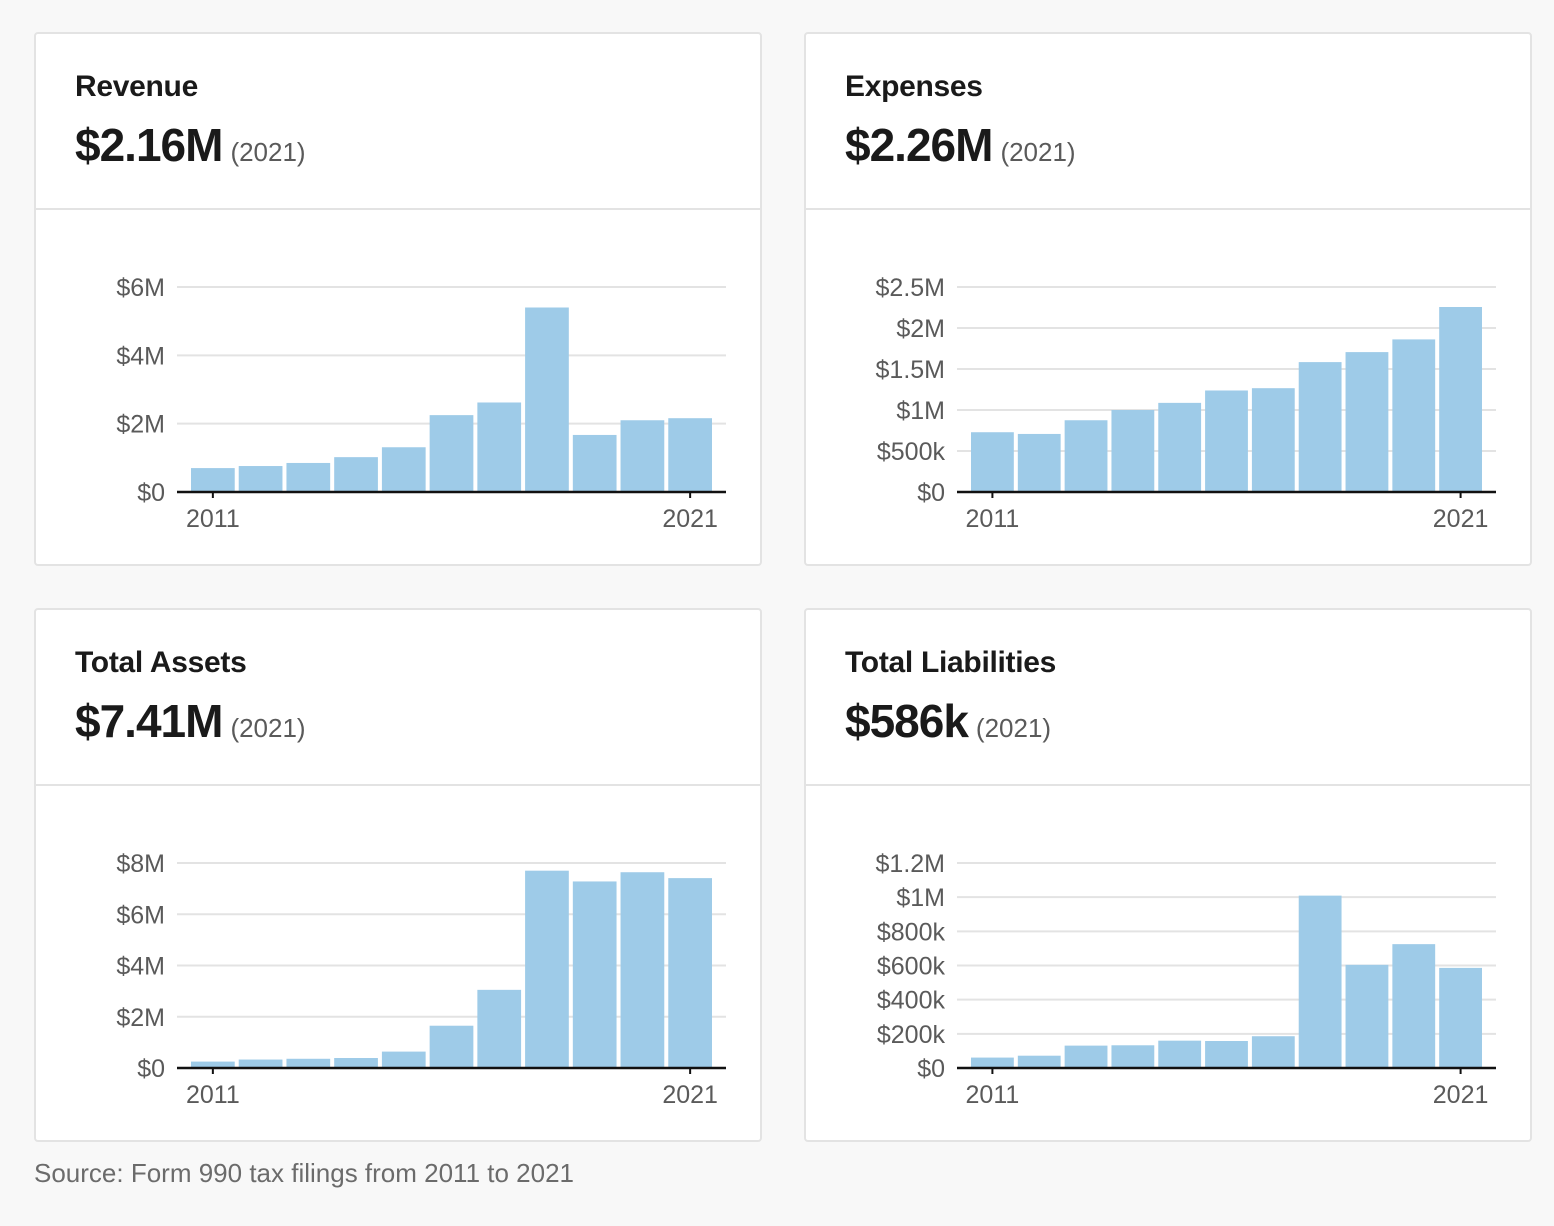 Image resolution: width=1554 pixels, height=1226 pixels. I want to click on card-value-row: $586k (2021), so click(948, 721).